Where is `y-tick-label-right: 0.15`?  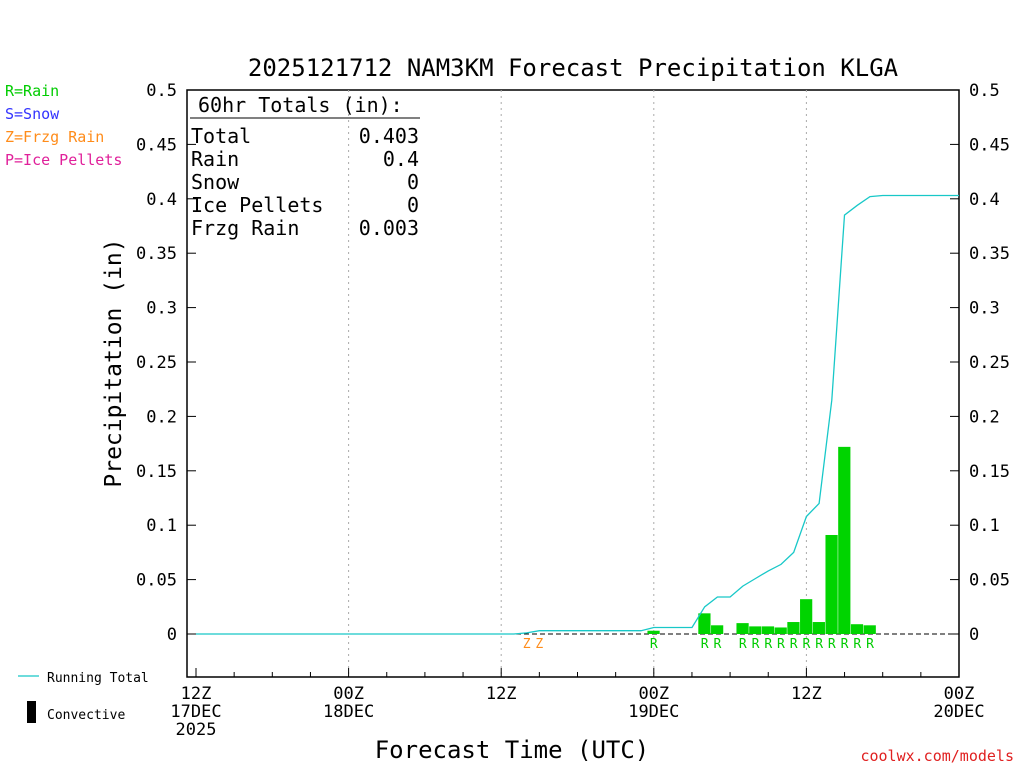 y-tick-label-right: 0.15 is located at coordinates (989, 472).